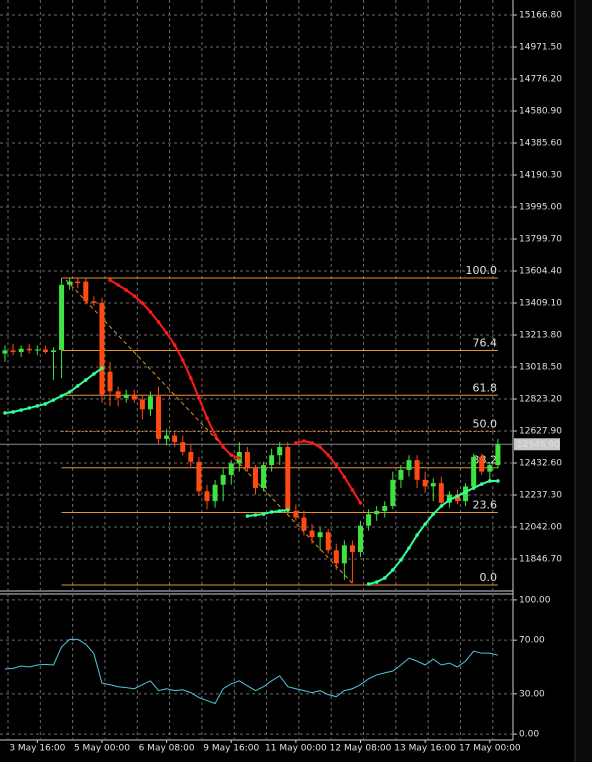 The height and width of the screenshot is (762, 592). Describe the element at coordinates (540, 432) in the screenshot. I see `y-tick-label: 12627.90` at that location.